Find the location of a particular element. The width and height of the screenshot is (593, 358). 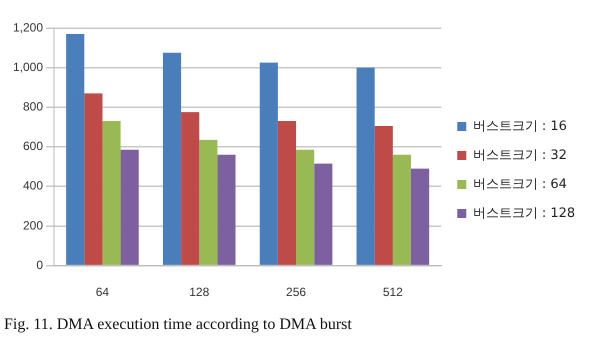

y-tick-label: 200 is located at coordinates (33, 225).